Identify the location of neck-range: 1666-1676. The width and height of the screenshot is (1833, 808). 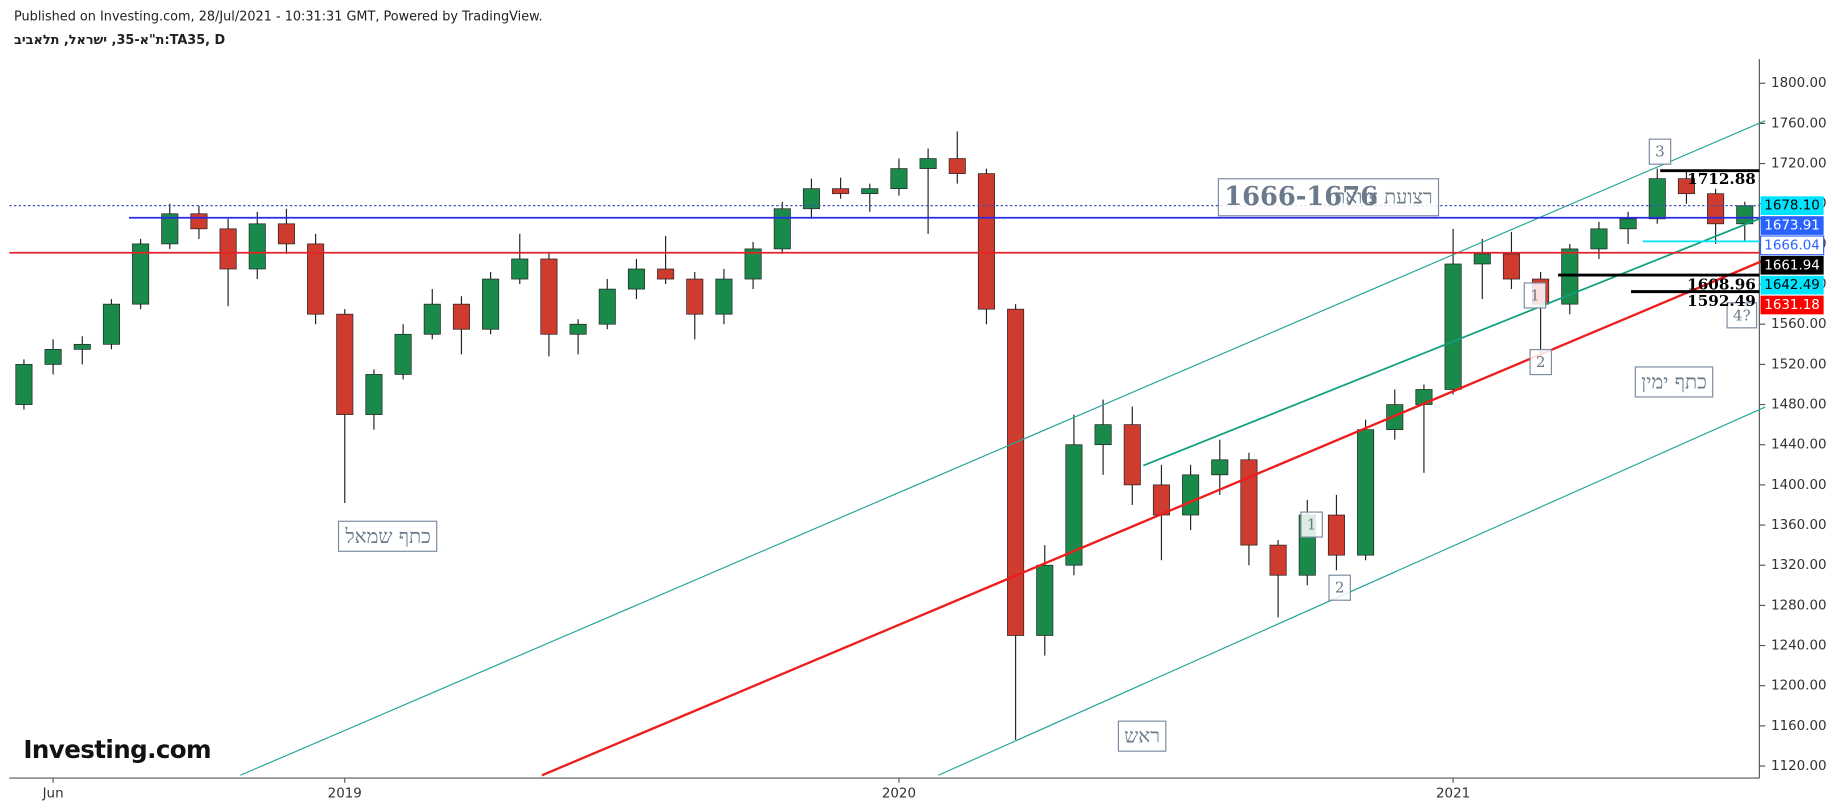
(1301, 197).